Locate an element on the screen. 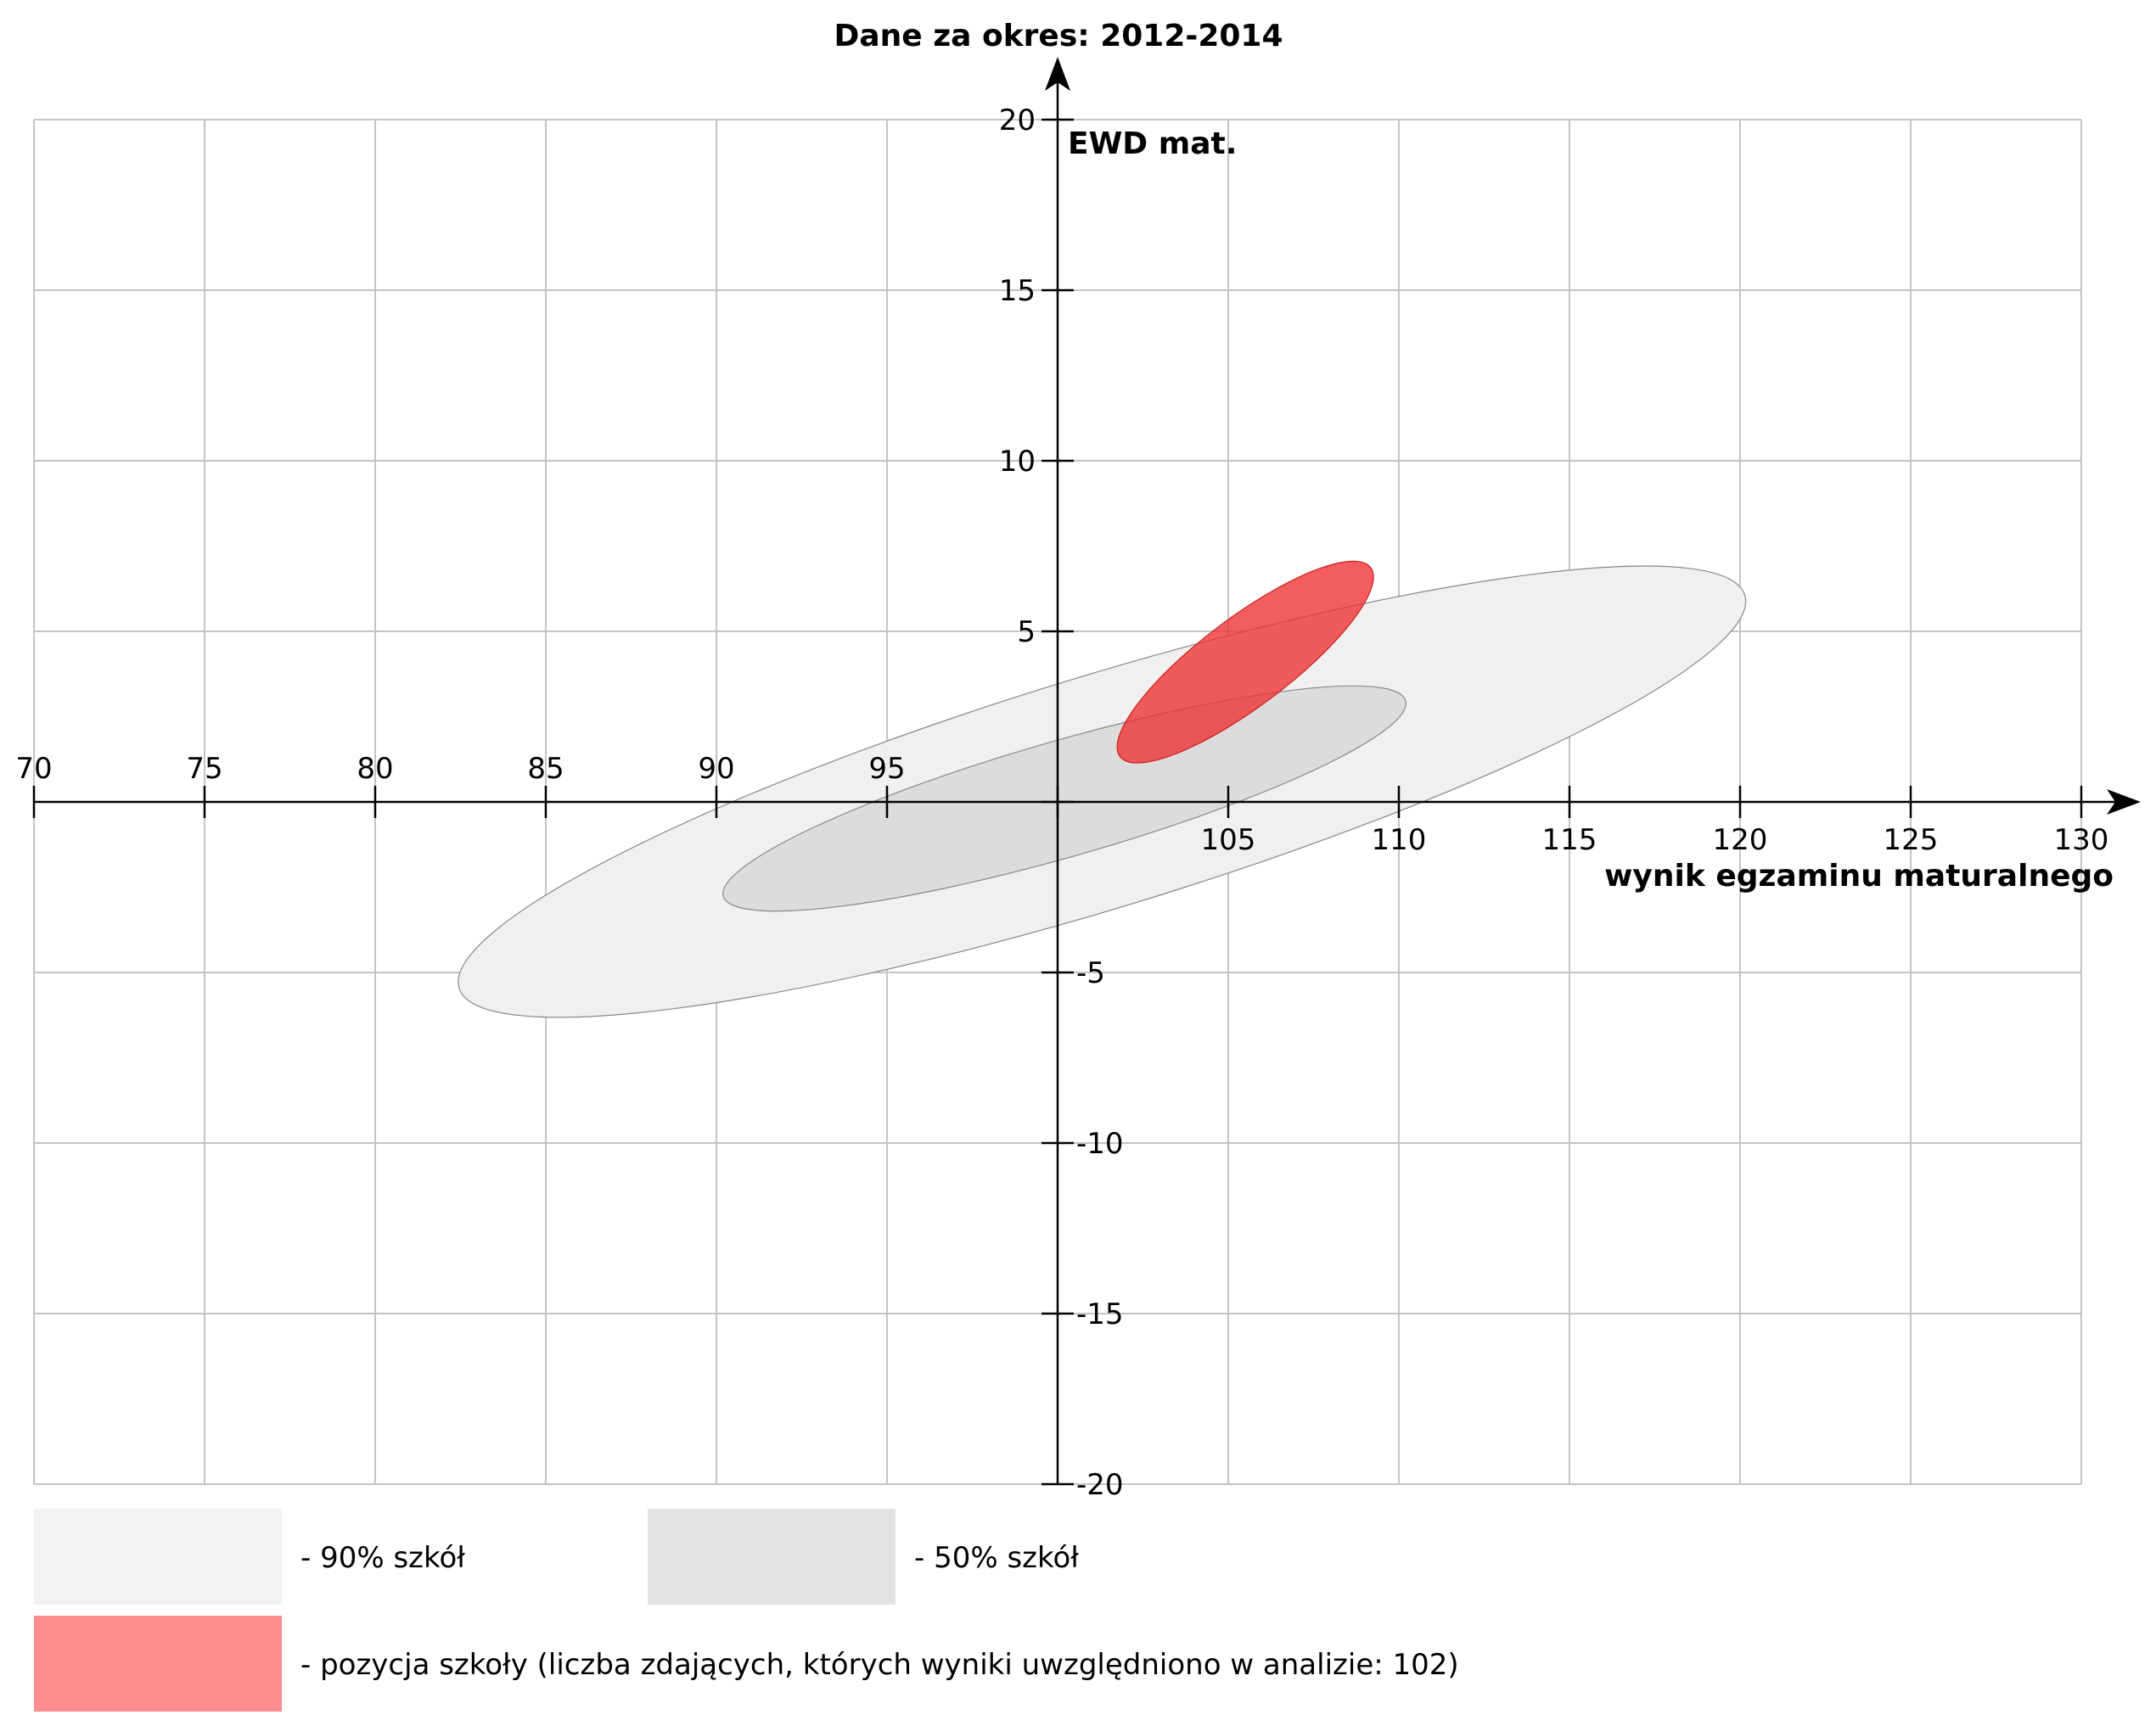 This screenshot has width=2156, height=1726. legend-label-50: - 50% szkół is located at coordinates (996, 1558).